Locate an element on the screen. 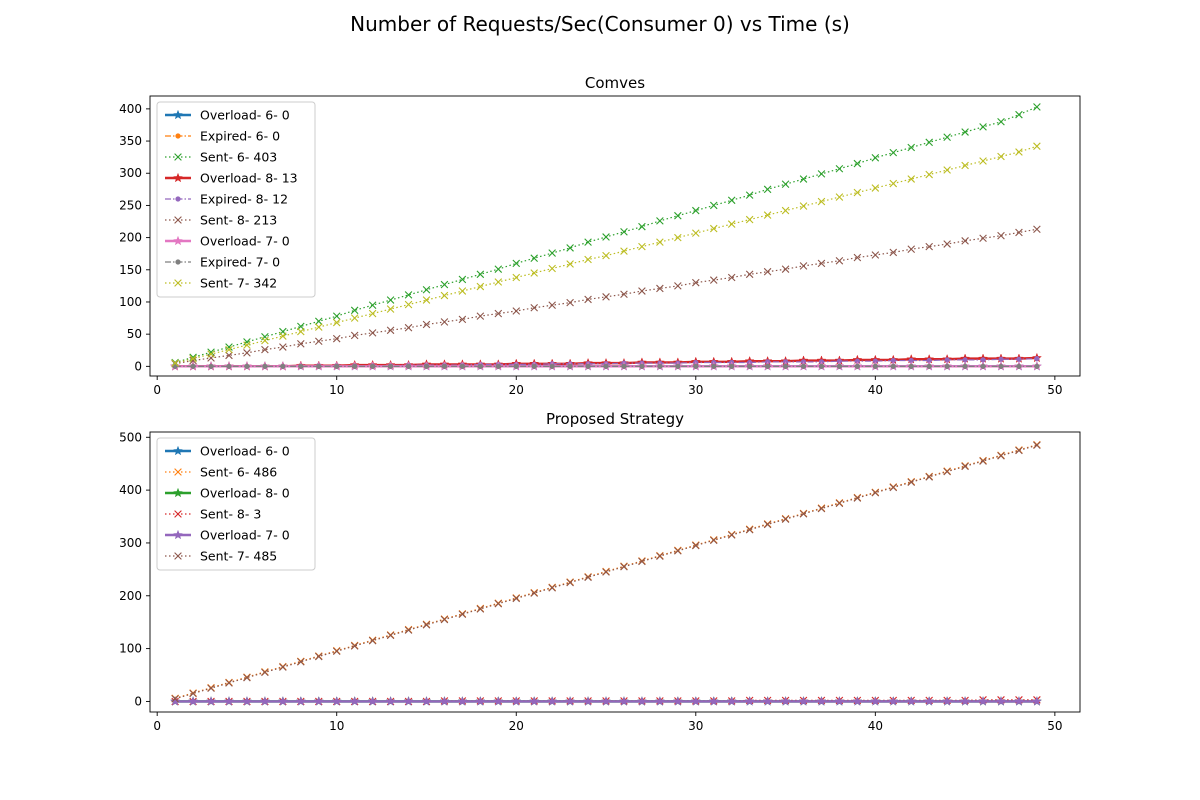  legend-label: Expired- 7- 0 is located at coordinates (240, 262).